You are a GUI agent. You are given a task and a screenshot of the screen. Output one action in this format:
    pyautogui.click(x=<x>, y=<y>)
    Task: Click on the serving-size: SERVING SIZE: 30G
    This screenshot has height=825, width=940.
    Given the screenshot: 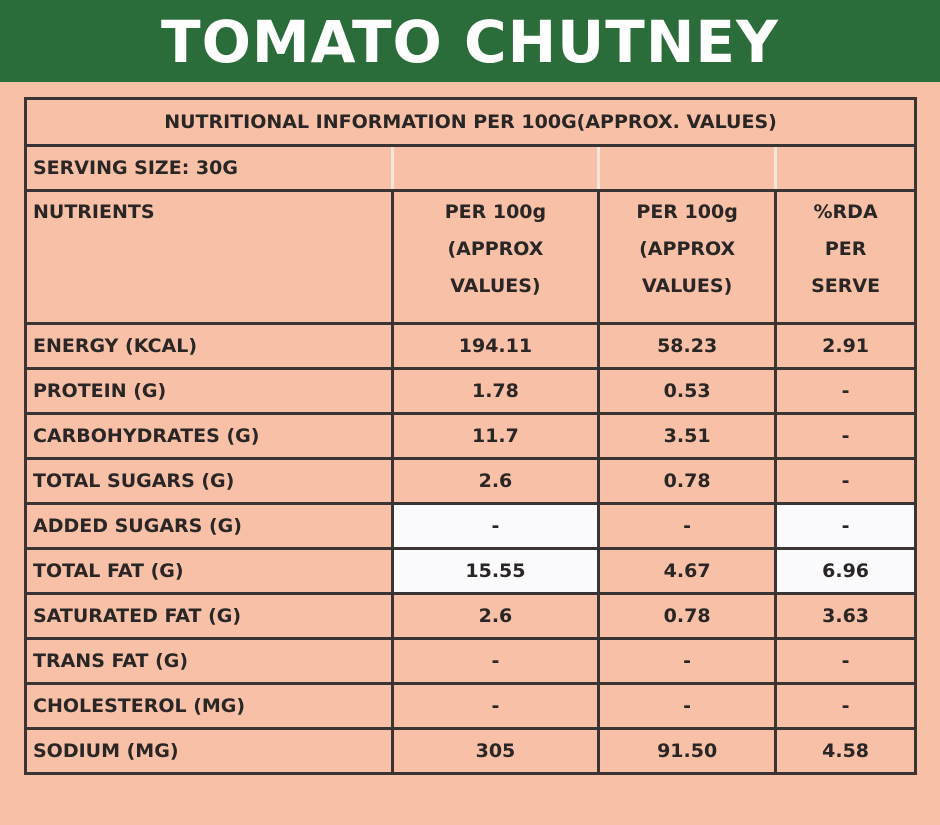 What is the action you would take?
    pyautogui.click(x=209, y=168)
    